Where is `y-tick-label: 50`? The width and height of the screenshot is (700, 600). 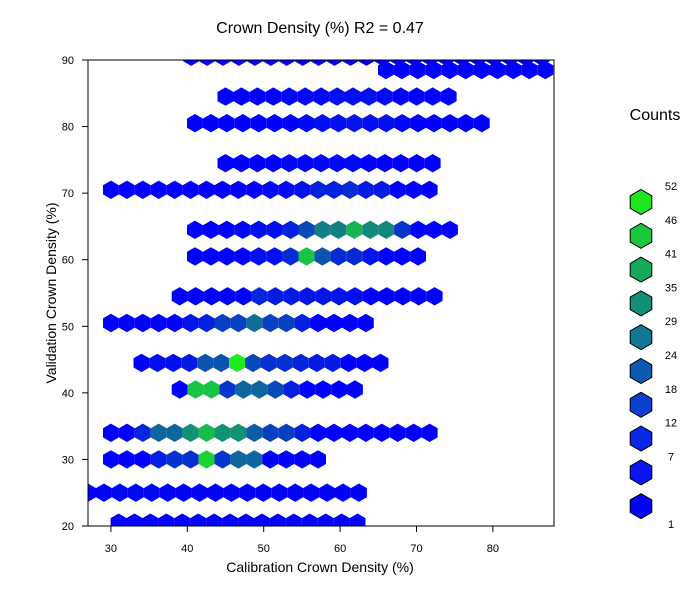 y-tick-label: 50 is located at coordinates (68, 327).